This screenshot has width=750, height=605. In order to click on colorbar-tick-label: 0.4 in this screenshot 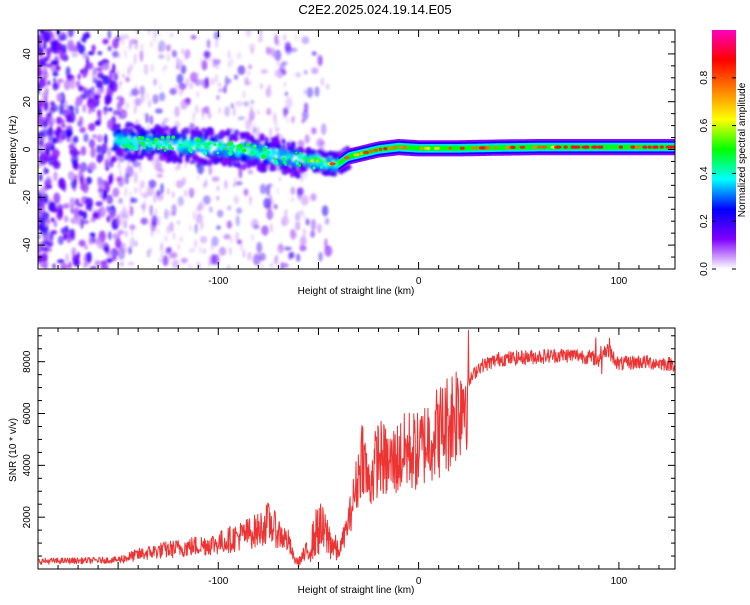, I will do `click(704, 173)`.